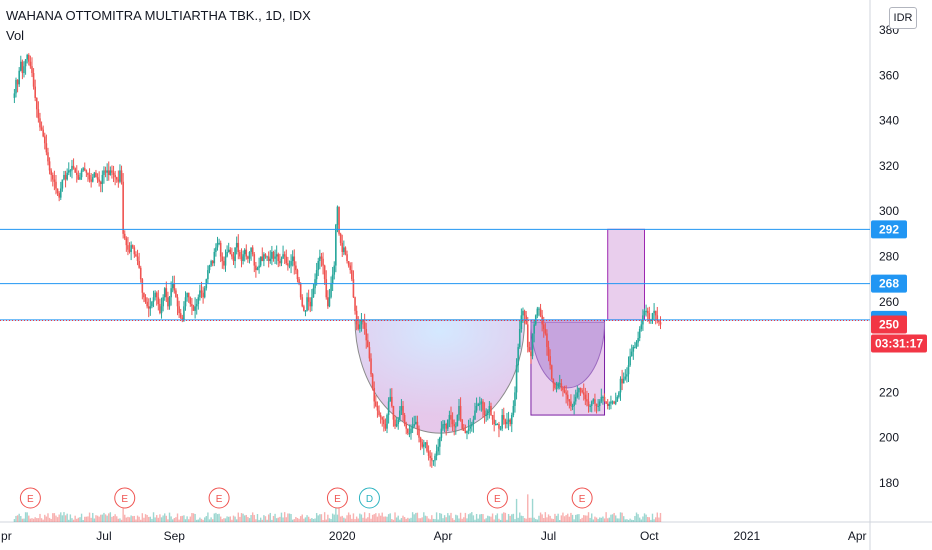 This screenshot has width=932, height=550. What do you see at coordinates (903, 18) in the screenshot?
I see `currency-button: IDR` at bounding box center [903, 18].